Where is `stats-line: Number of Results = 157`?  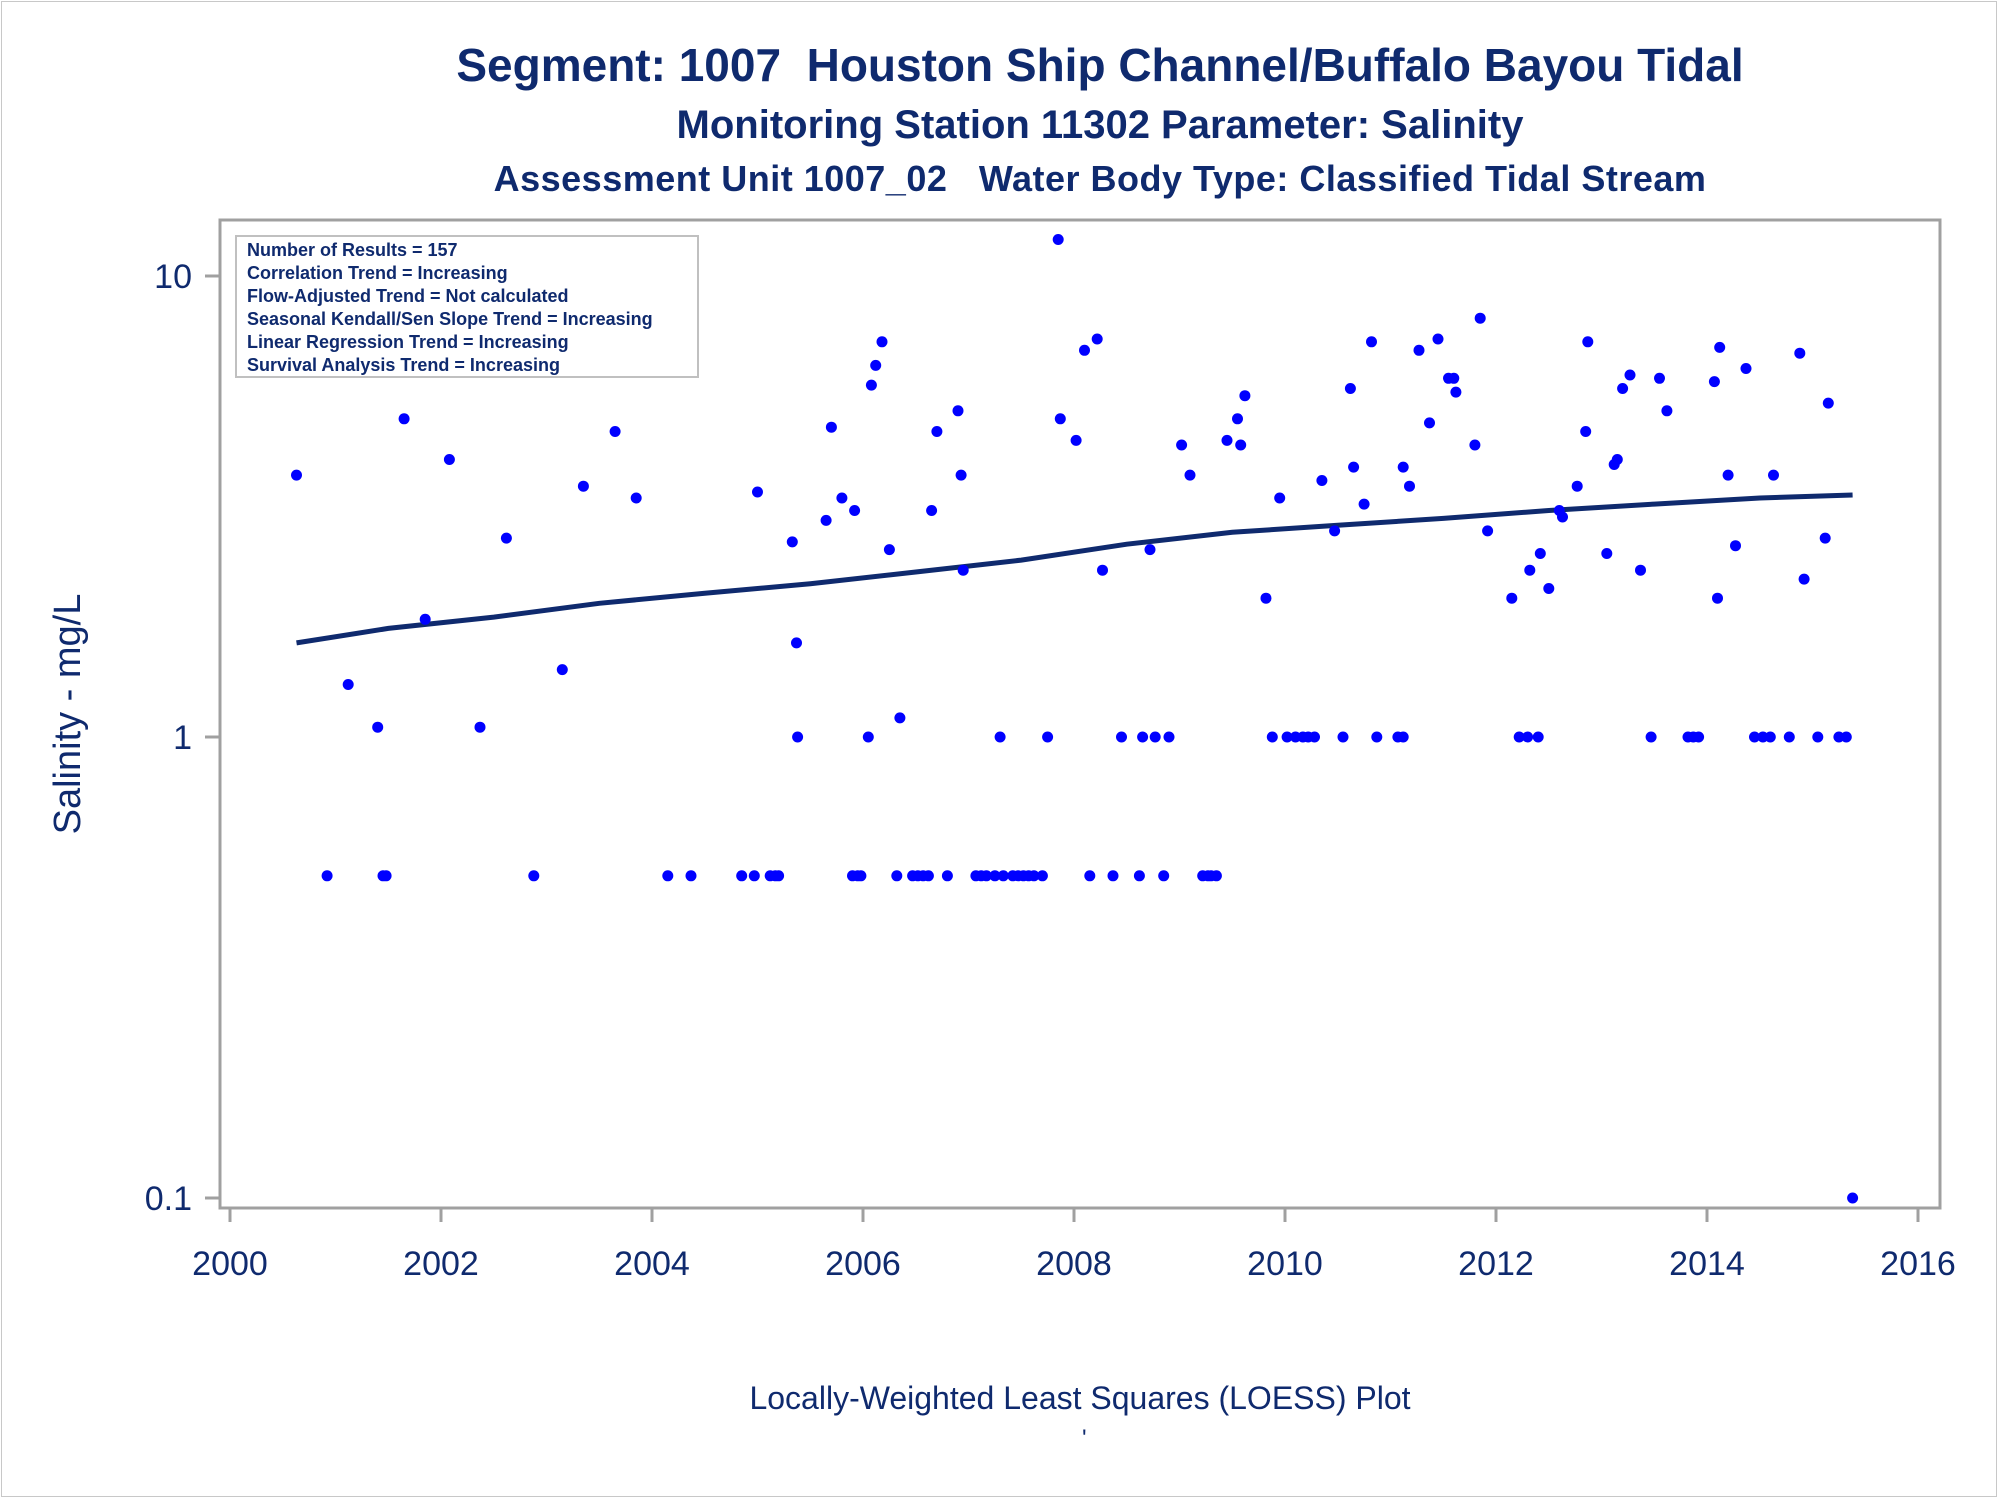
stats-line: Number of Results = 157 is located at coordinates (352, 250).